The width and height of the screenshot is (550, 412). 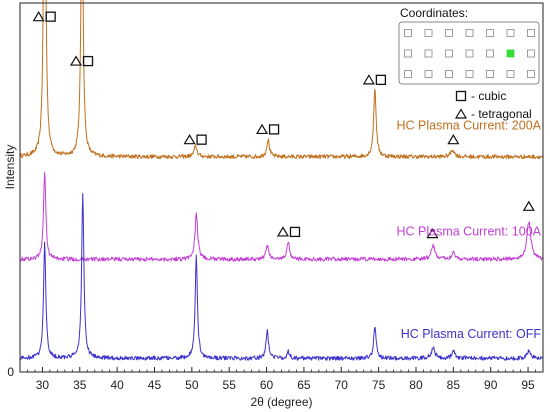 I want to click on inset-title: Coordinates:, so click(x=434, y=13).